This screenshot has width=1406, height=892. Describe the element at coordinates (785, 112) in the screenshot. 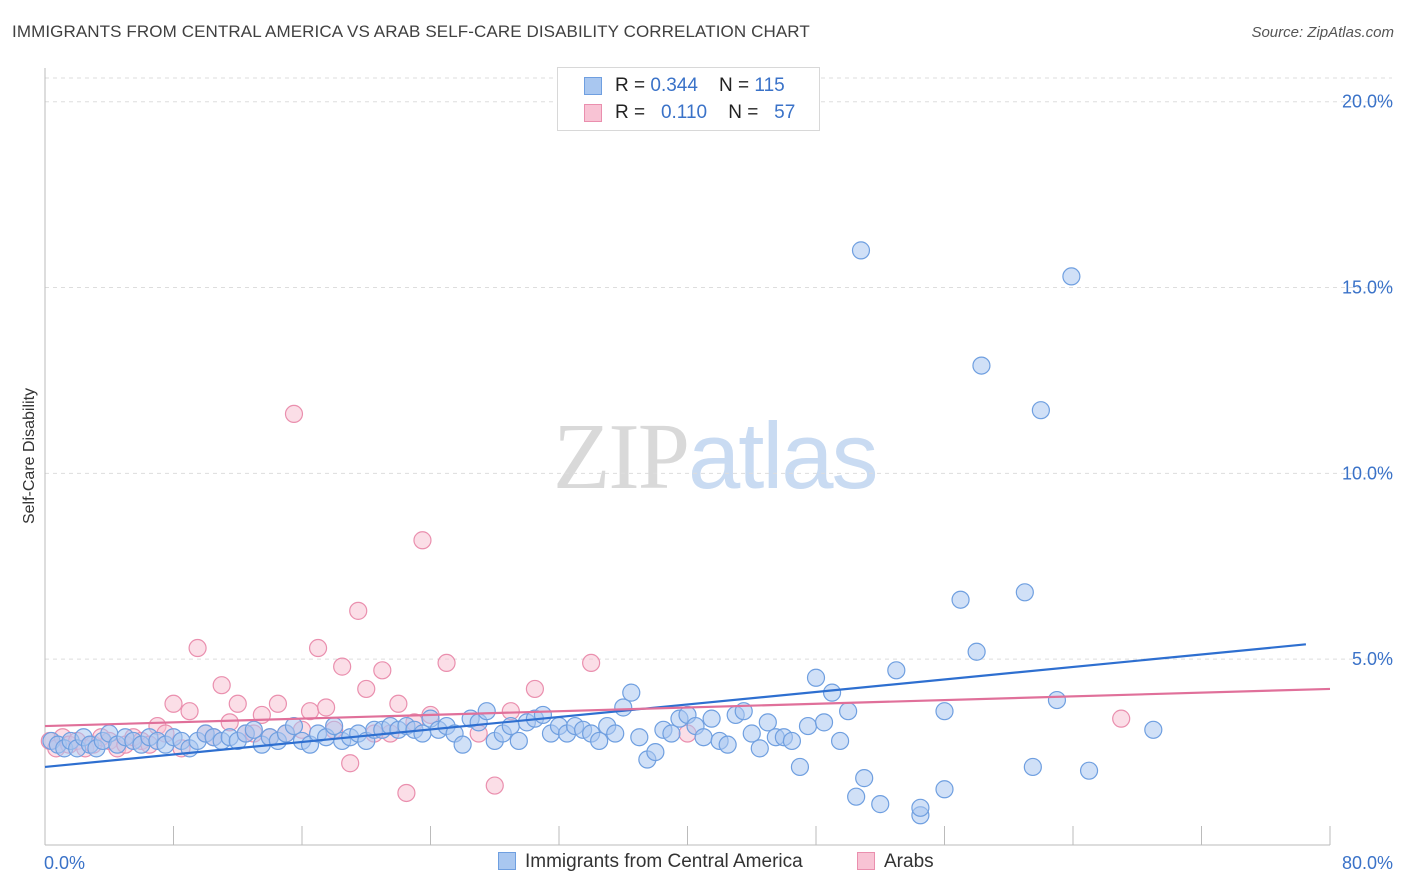

I see `legend-n-value: 57` at that location.